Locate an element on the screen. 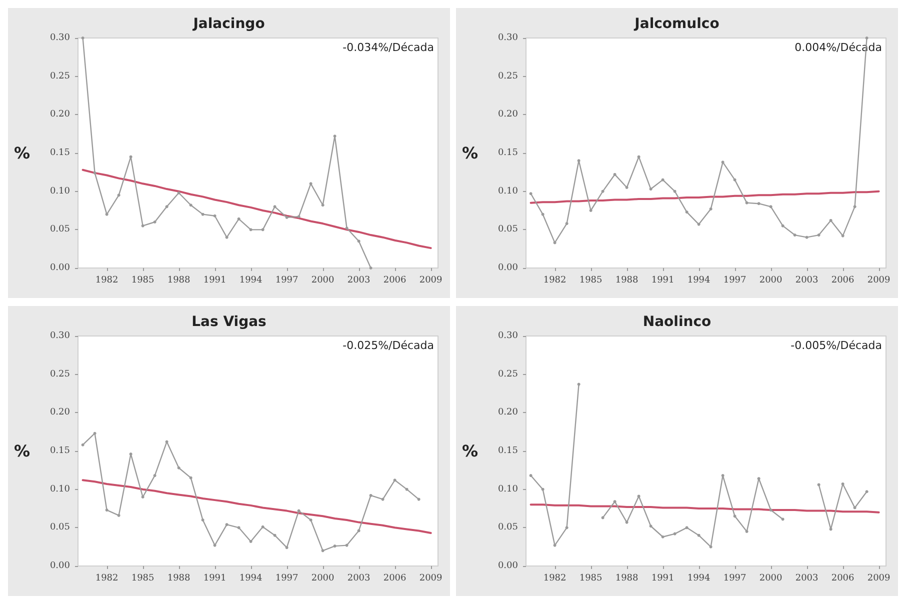  y-tick-label: 0.25 is located at coordinates (60, 374).